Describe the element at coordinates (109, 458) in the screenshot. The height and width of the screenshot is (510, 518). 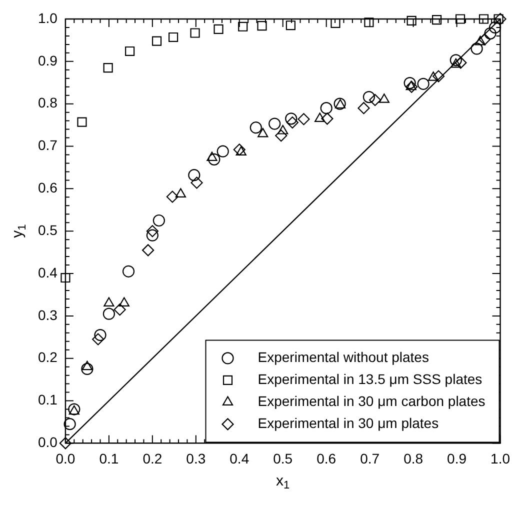
I see `x-tick-label: 0.1` at that location.